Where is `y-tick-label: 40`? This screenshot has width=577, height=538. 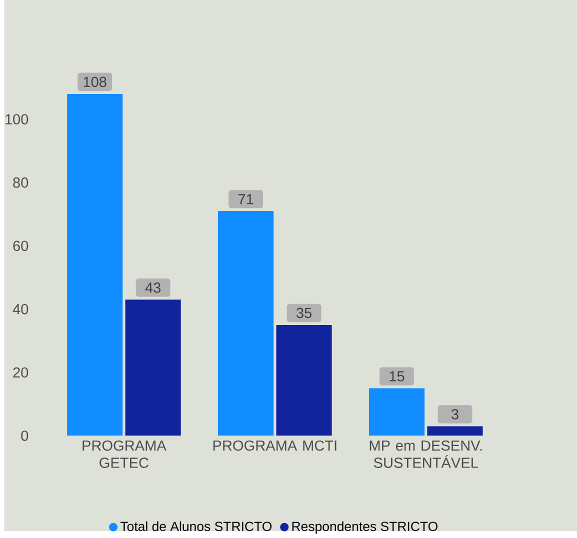 y-tick-label: 40 is located at coordinates (20, 309).